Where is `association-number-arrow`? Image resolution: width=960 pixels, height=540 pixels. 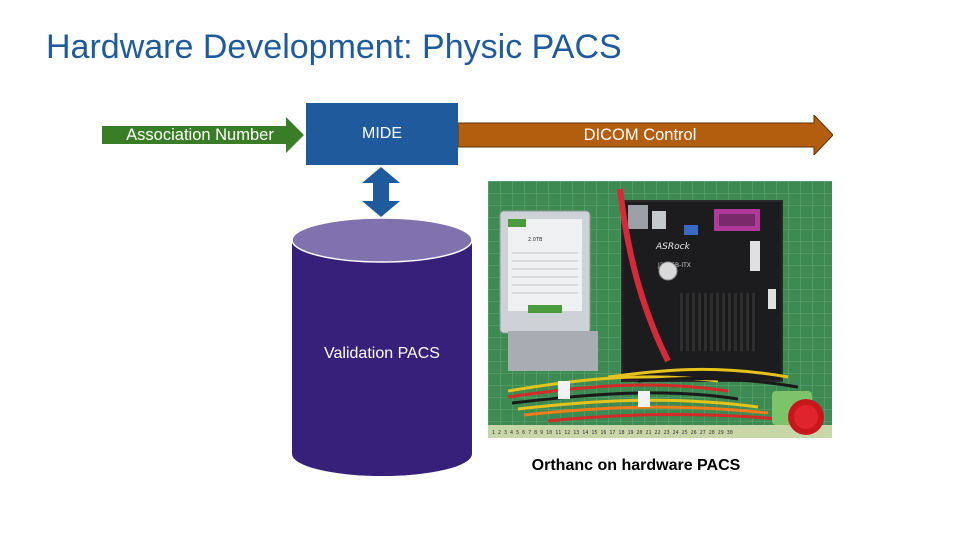 association-number-arrow is located at coordinates (203, 135).